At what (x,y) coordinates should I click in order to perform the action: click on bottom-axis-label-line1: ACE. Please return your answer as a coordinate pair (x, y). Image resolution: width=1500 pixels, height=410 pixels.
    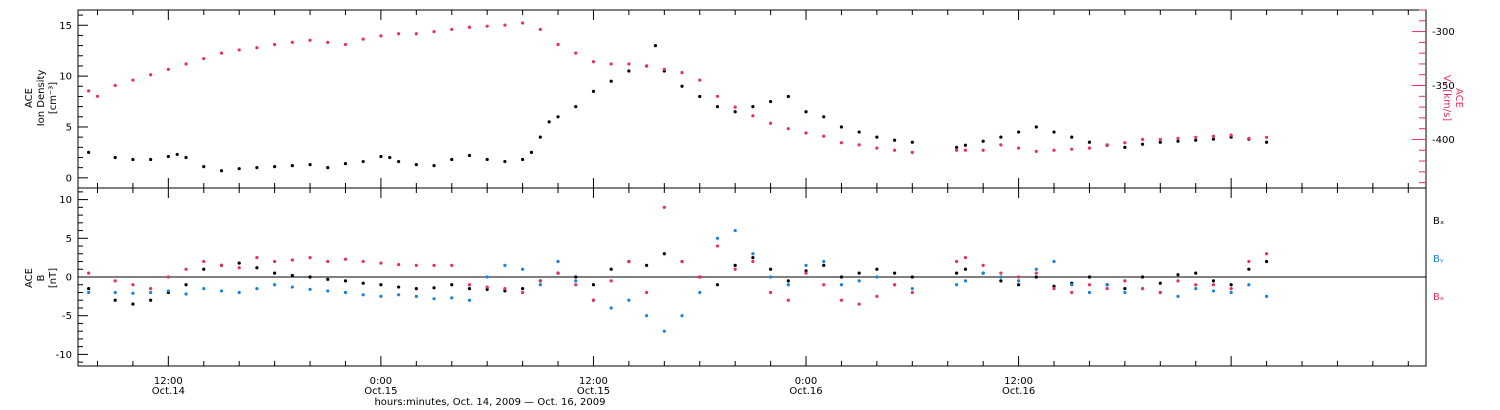
    Looking at the image, I should click on (29, 278).